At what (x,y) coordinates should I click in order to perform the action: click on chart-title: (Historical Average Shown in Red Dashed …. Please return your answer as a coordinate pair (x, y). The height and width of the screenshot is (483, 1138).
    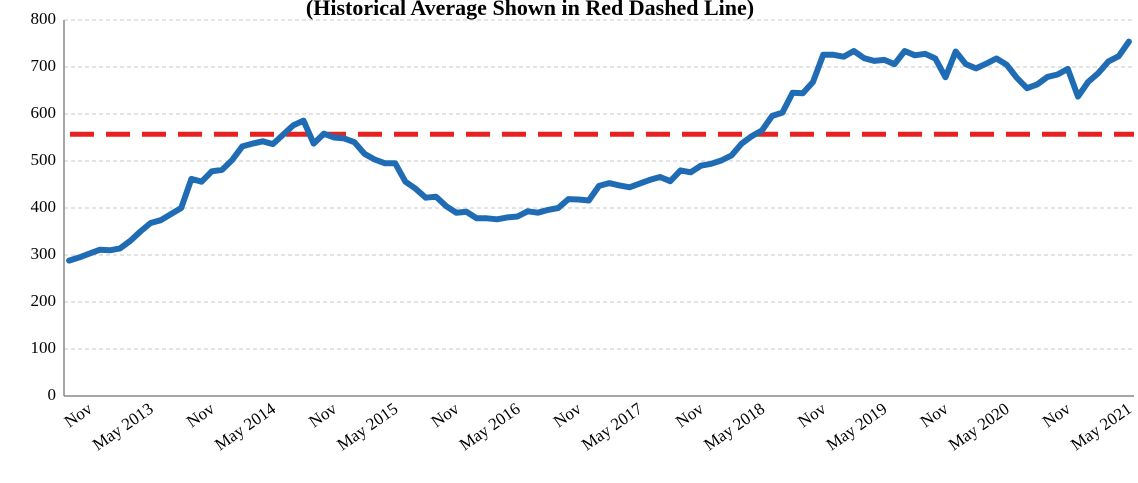
    Looking at the image, I should click on (530, 10).